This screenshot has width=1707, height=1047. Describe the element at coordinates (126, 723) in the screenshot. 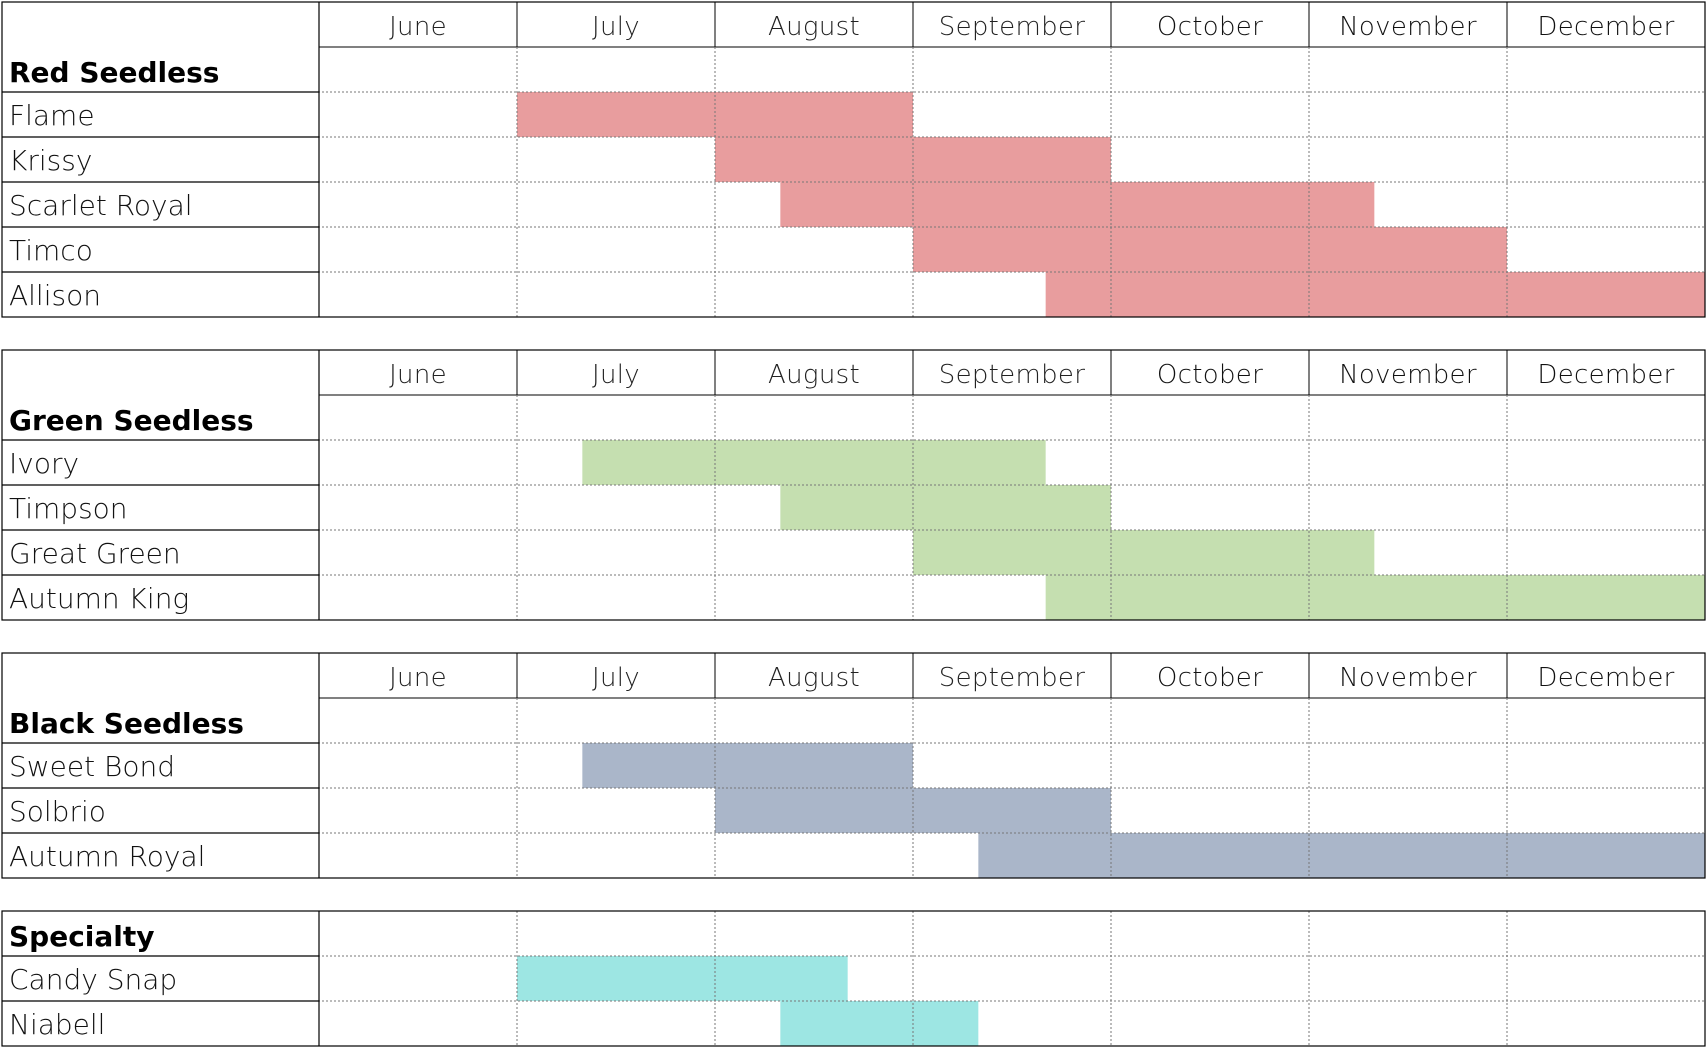

I see `category-label-black-seedless: Black Seedless` at that location.